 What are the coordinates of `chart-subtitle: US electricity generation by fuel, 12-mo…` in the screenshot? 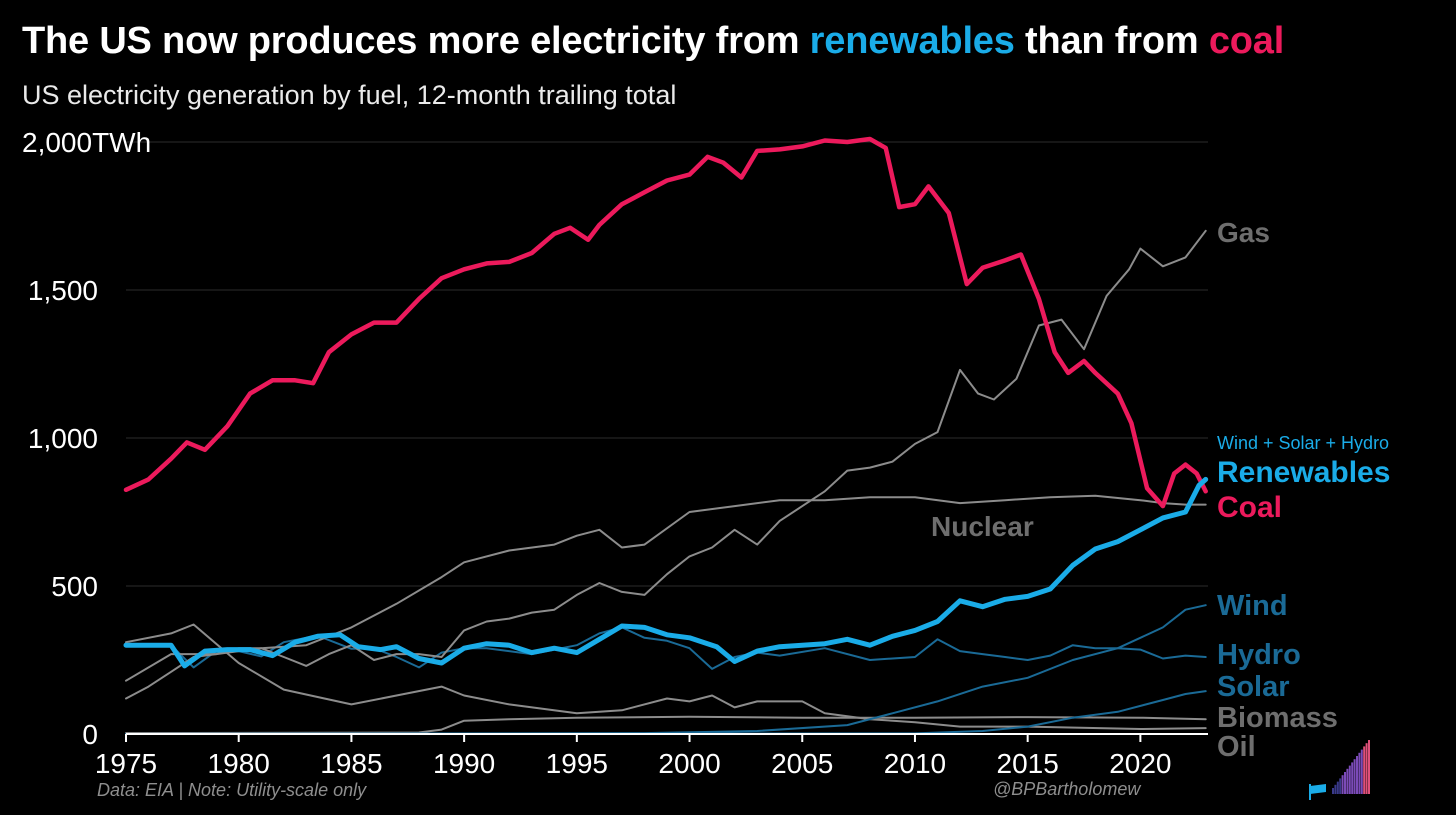 It's located at (349, 95).